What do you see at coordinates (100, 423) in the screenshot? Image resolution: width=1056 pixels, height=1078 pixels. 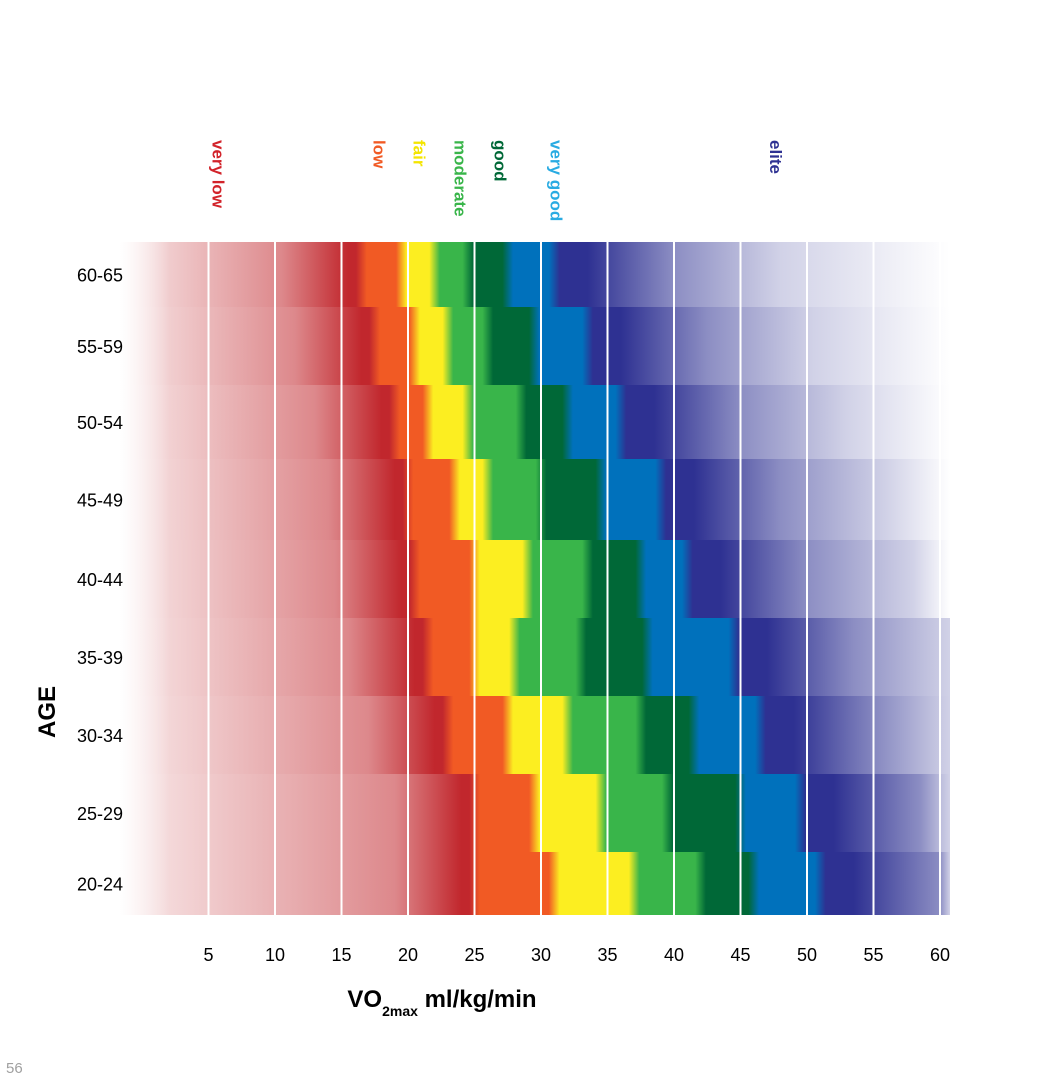 I see `y-tick-label: 50-54` at bounding box center [100, 423].